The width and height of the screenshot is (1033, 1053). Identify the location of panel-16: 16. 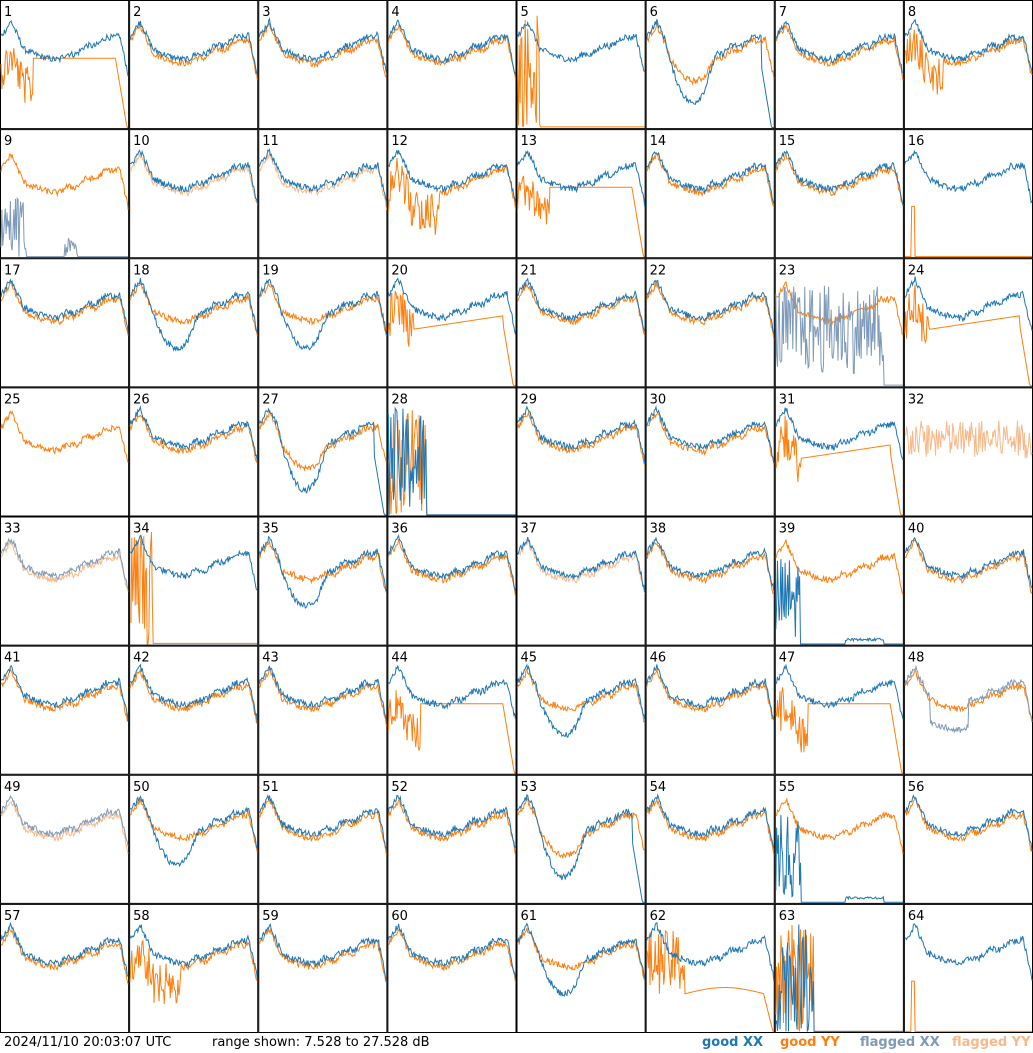
(968, 194).